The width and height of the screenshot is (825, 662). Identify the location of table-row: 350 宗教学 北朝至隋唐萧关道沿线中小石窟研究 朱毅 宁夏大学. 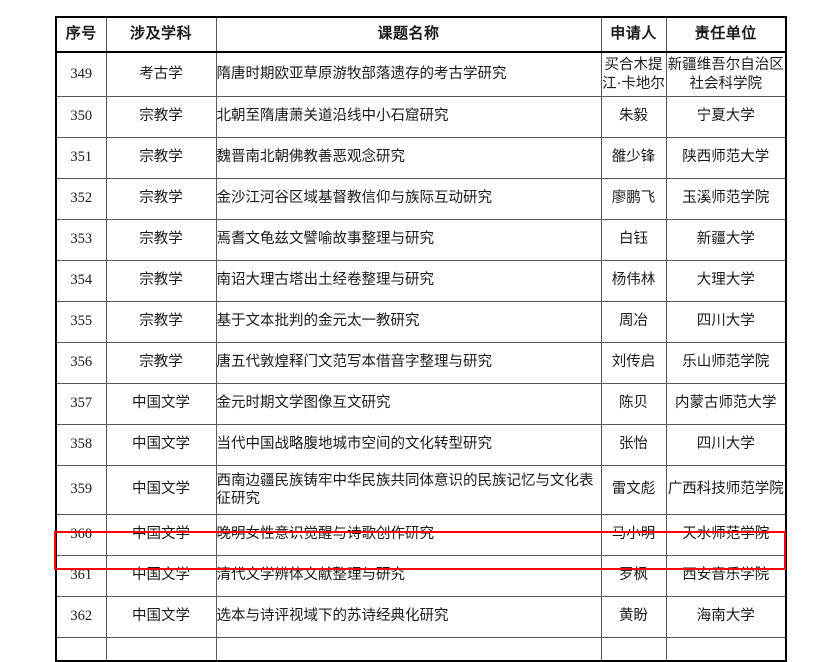
(421, 117).